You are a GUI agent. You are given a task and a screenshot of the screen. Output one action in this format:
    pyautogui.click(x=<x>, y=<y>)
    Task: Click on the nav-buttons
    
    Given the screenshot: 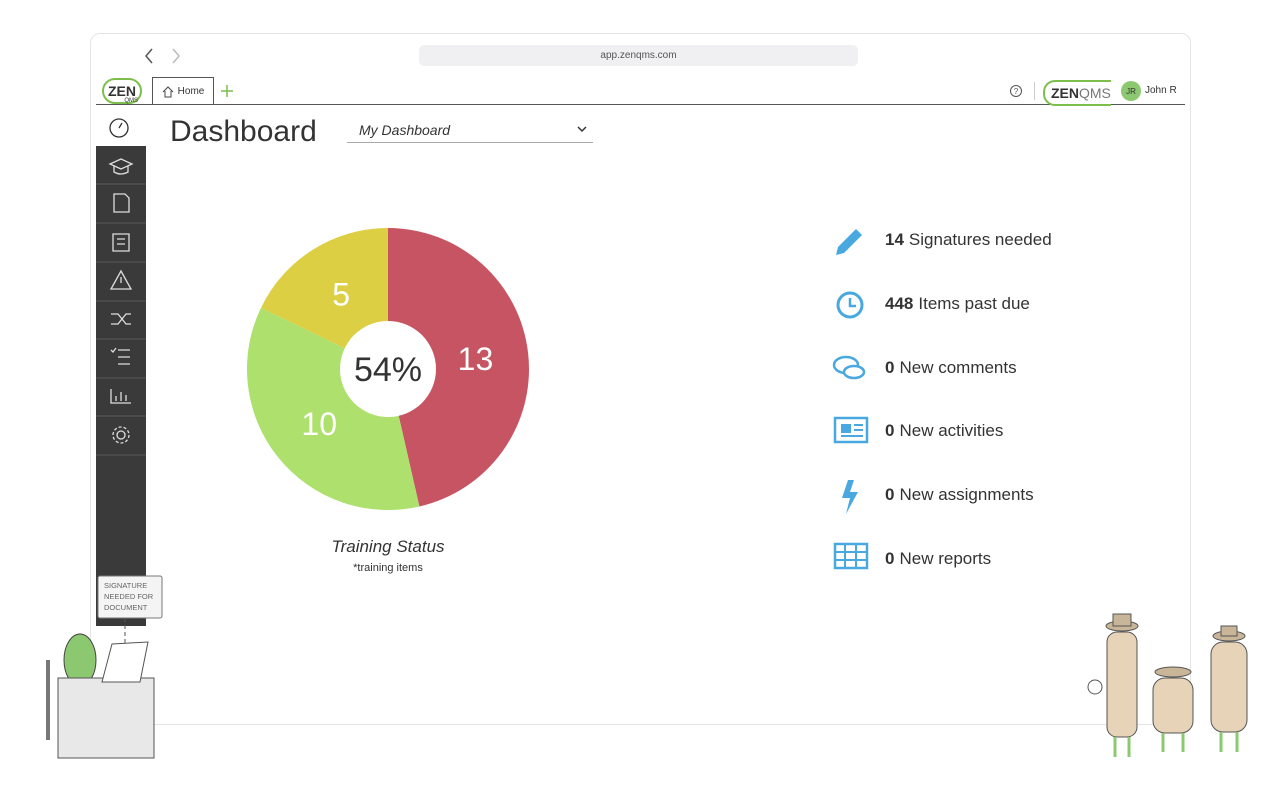 What is the action you would take?
    pyautogui.click(x=165, y=56)
    